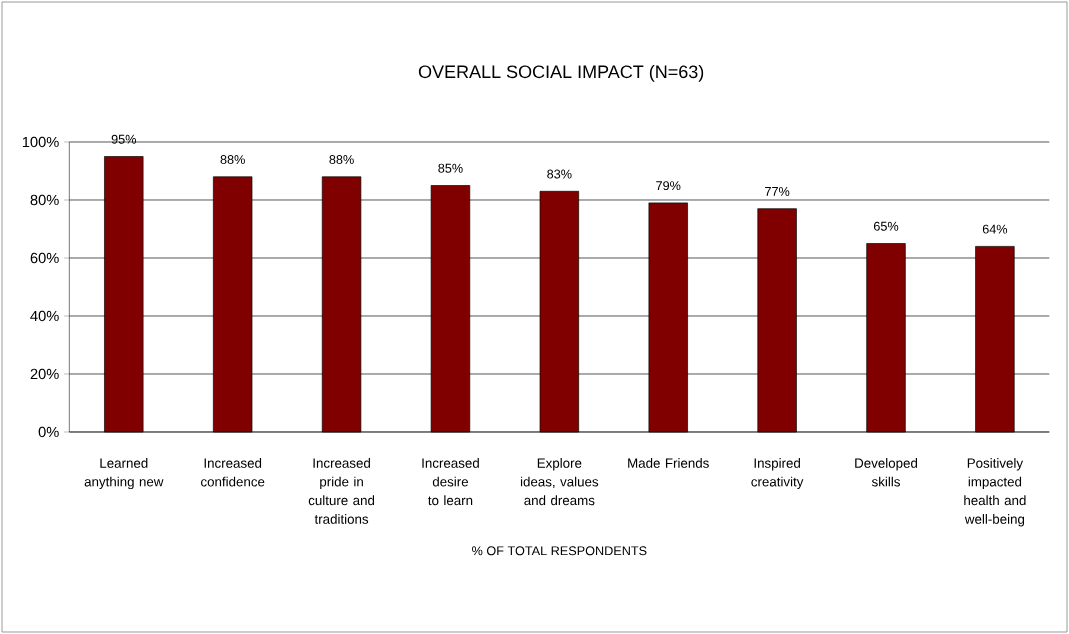 The height and width of the screenshot is (634, 1069). Describe the element at coordinates (777, 191) in the screenshot. I see `data-label: 77%` at that location.